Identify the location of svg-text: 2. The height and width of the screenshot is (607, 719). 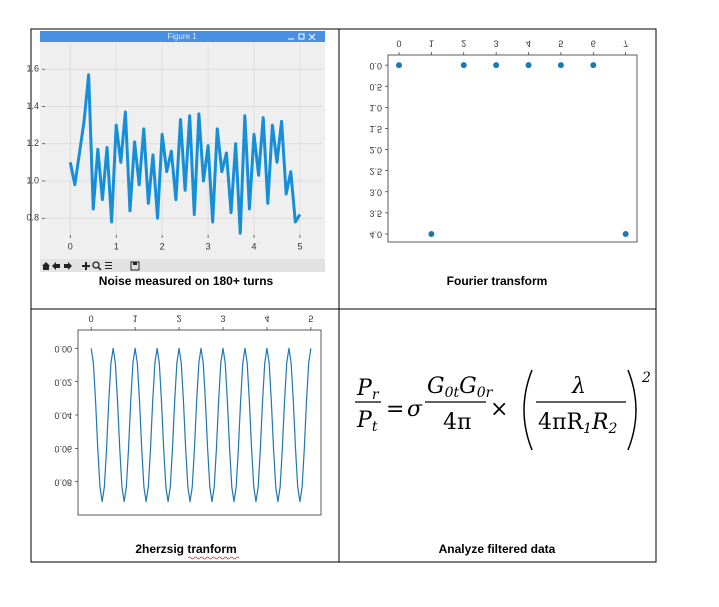
(646, 378).